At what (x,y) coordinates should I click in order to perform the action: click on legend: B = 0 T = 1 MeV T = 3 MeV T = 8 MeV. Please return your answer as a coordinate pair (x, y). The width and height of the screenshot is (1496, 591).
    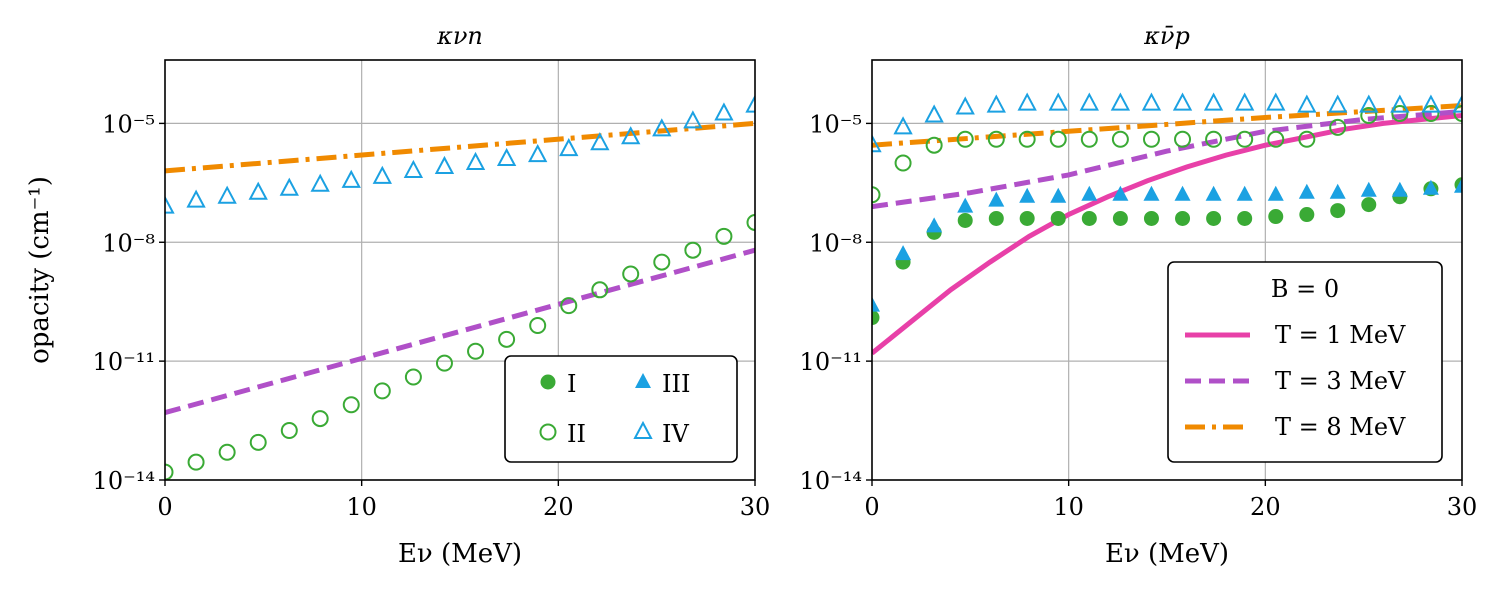
    Looking at the image, I should click on (1305, 362).